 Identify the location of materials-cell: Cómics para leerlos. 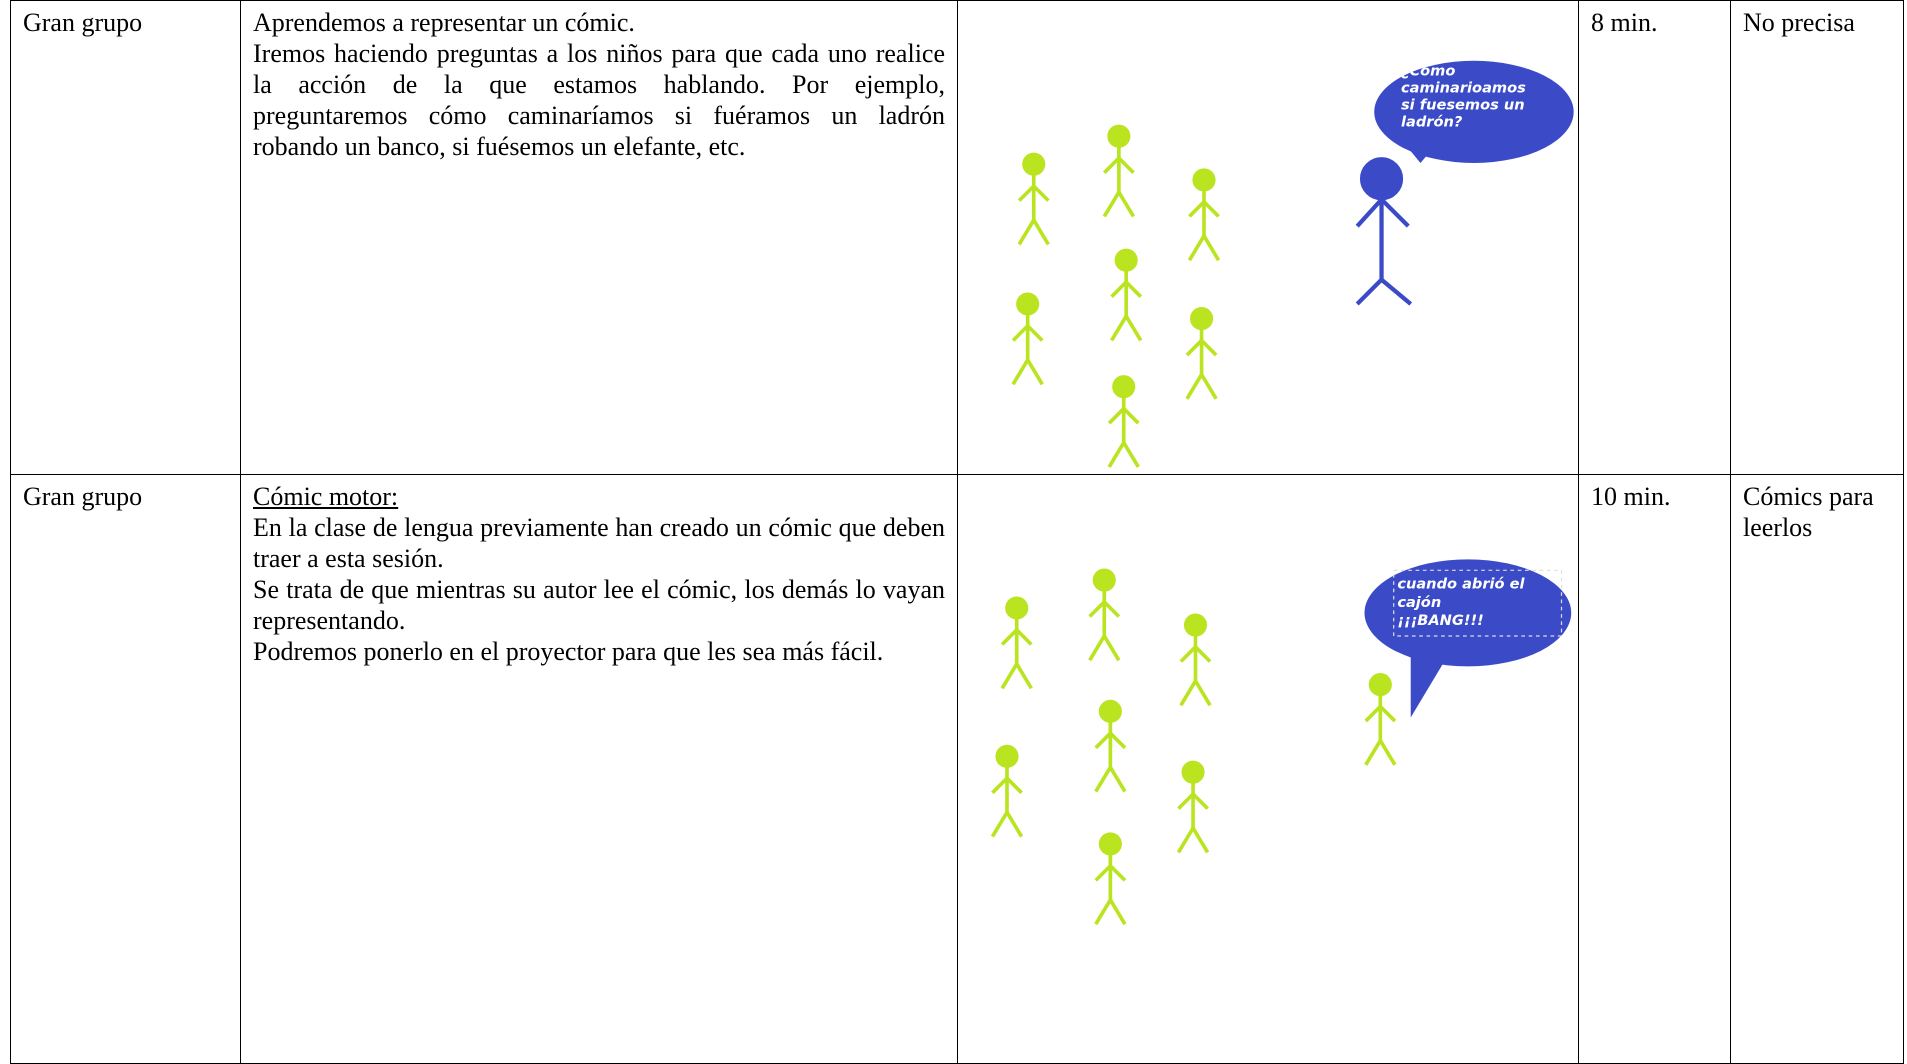
(1817, 769).